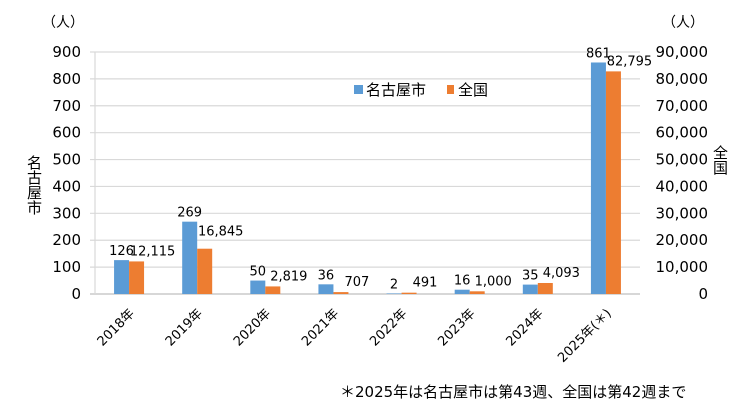 The width and height of the screenshot is (750, 411). What do you see at coordinates (462, 281) in the screenshot?
I see `data-label-nagoya: 16` at bounding box center [462, 281].